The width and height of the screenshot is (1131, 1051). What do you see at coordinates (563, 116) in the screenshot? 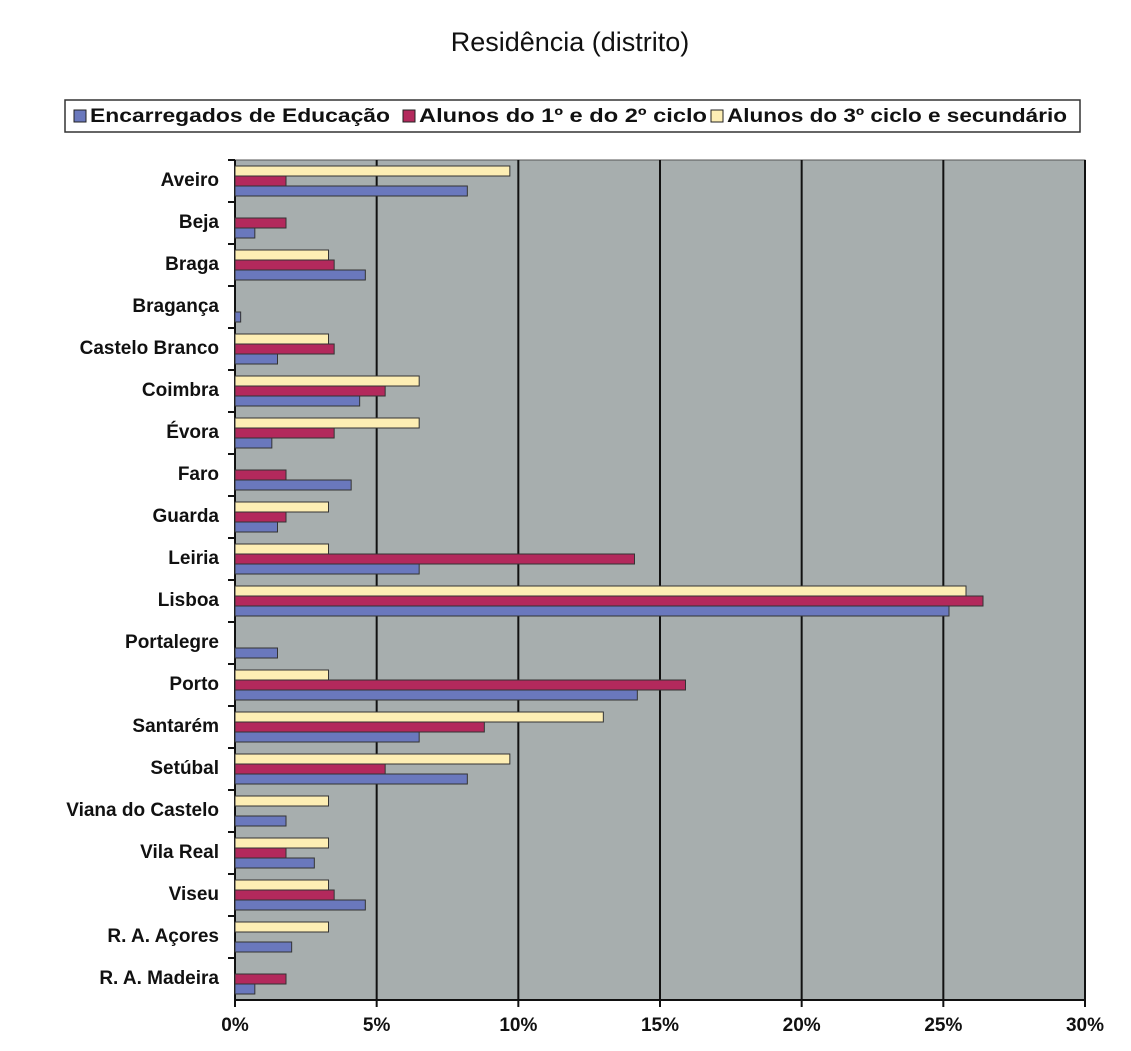
I see `legend-label: Alunos do 1º e do 2º ciclo` at bounding box center [563, 116].